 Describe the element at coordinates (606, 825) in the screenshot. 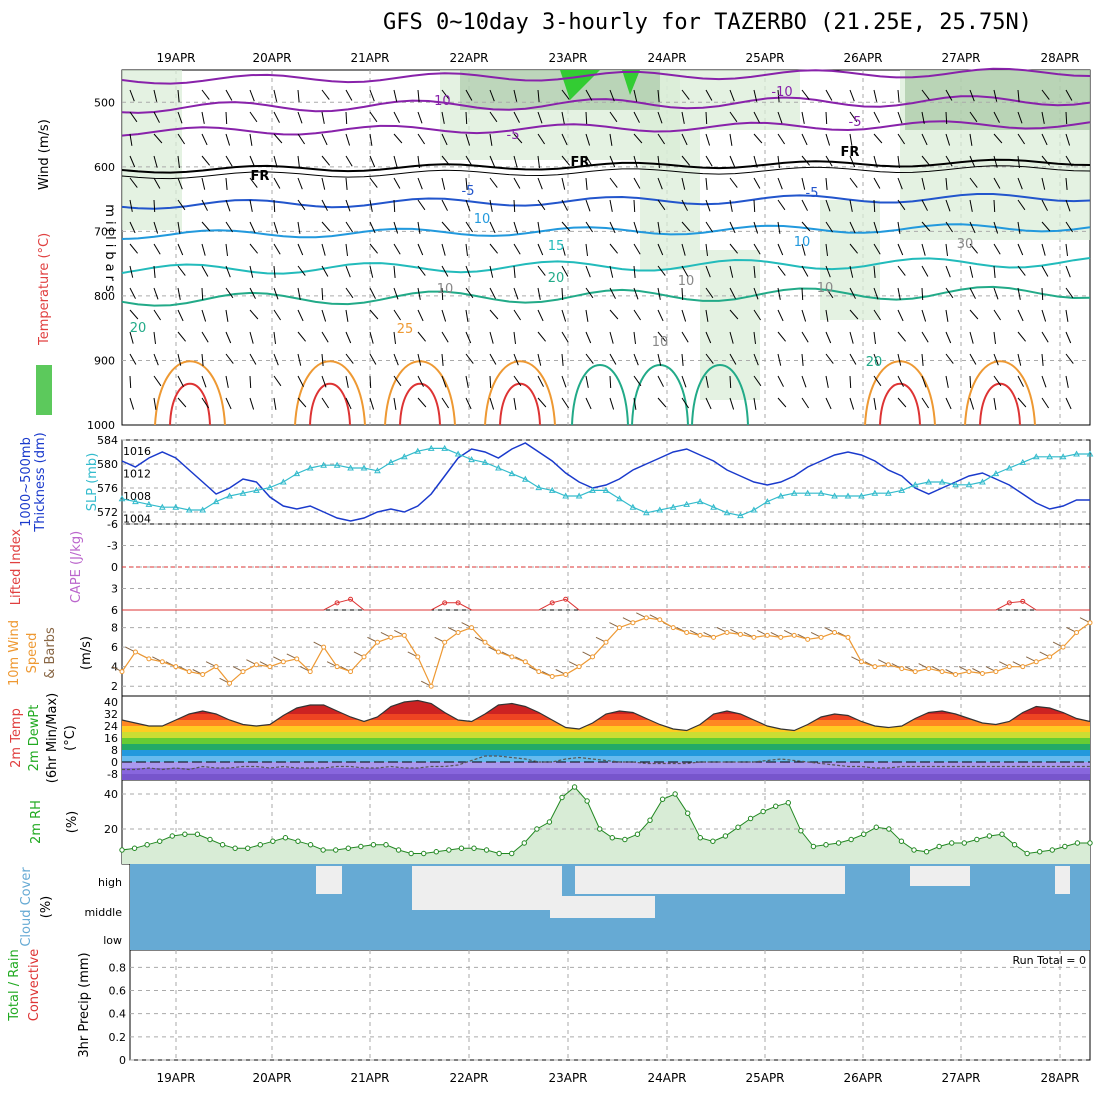

I see `rh2m-area` at that location.